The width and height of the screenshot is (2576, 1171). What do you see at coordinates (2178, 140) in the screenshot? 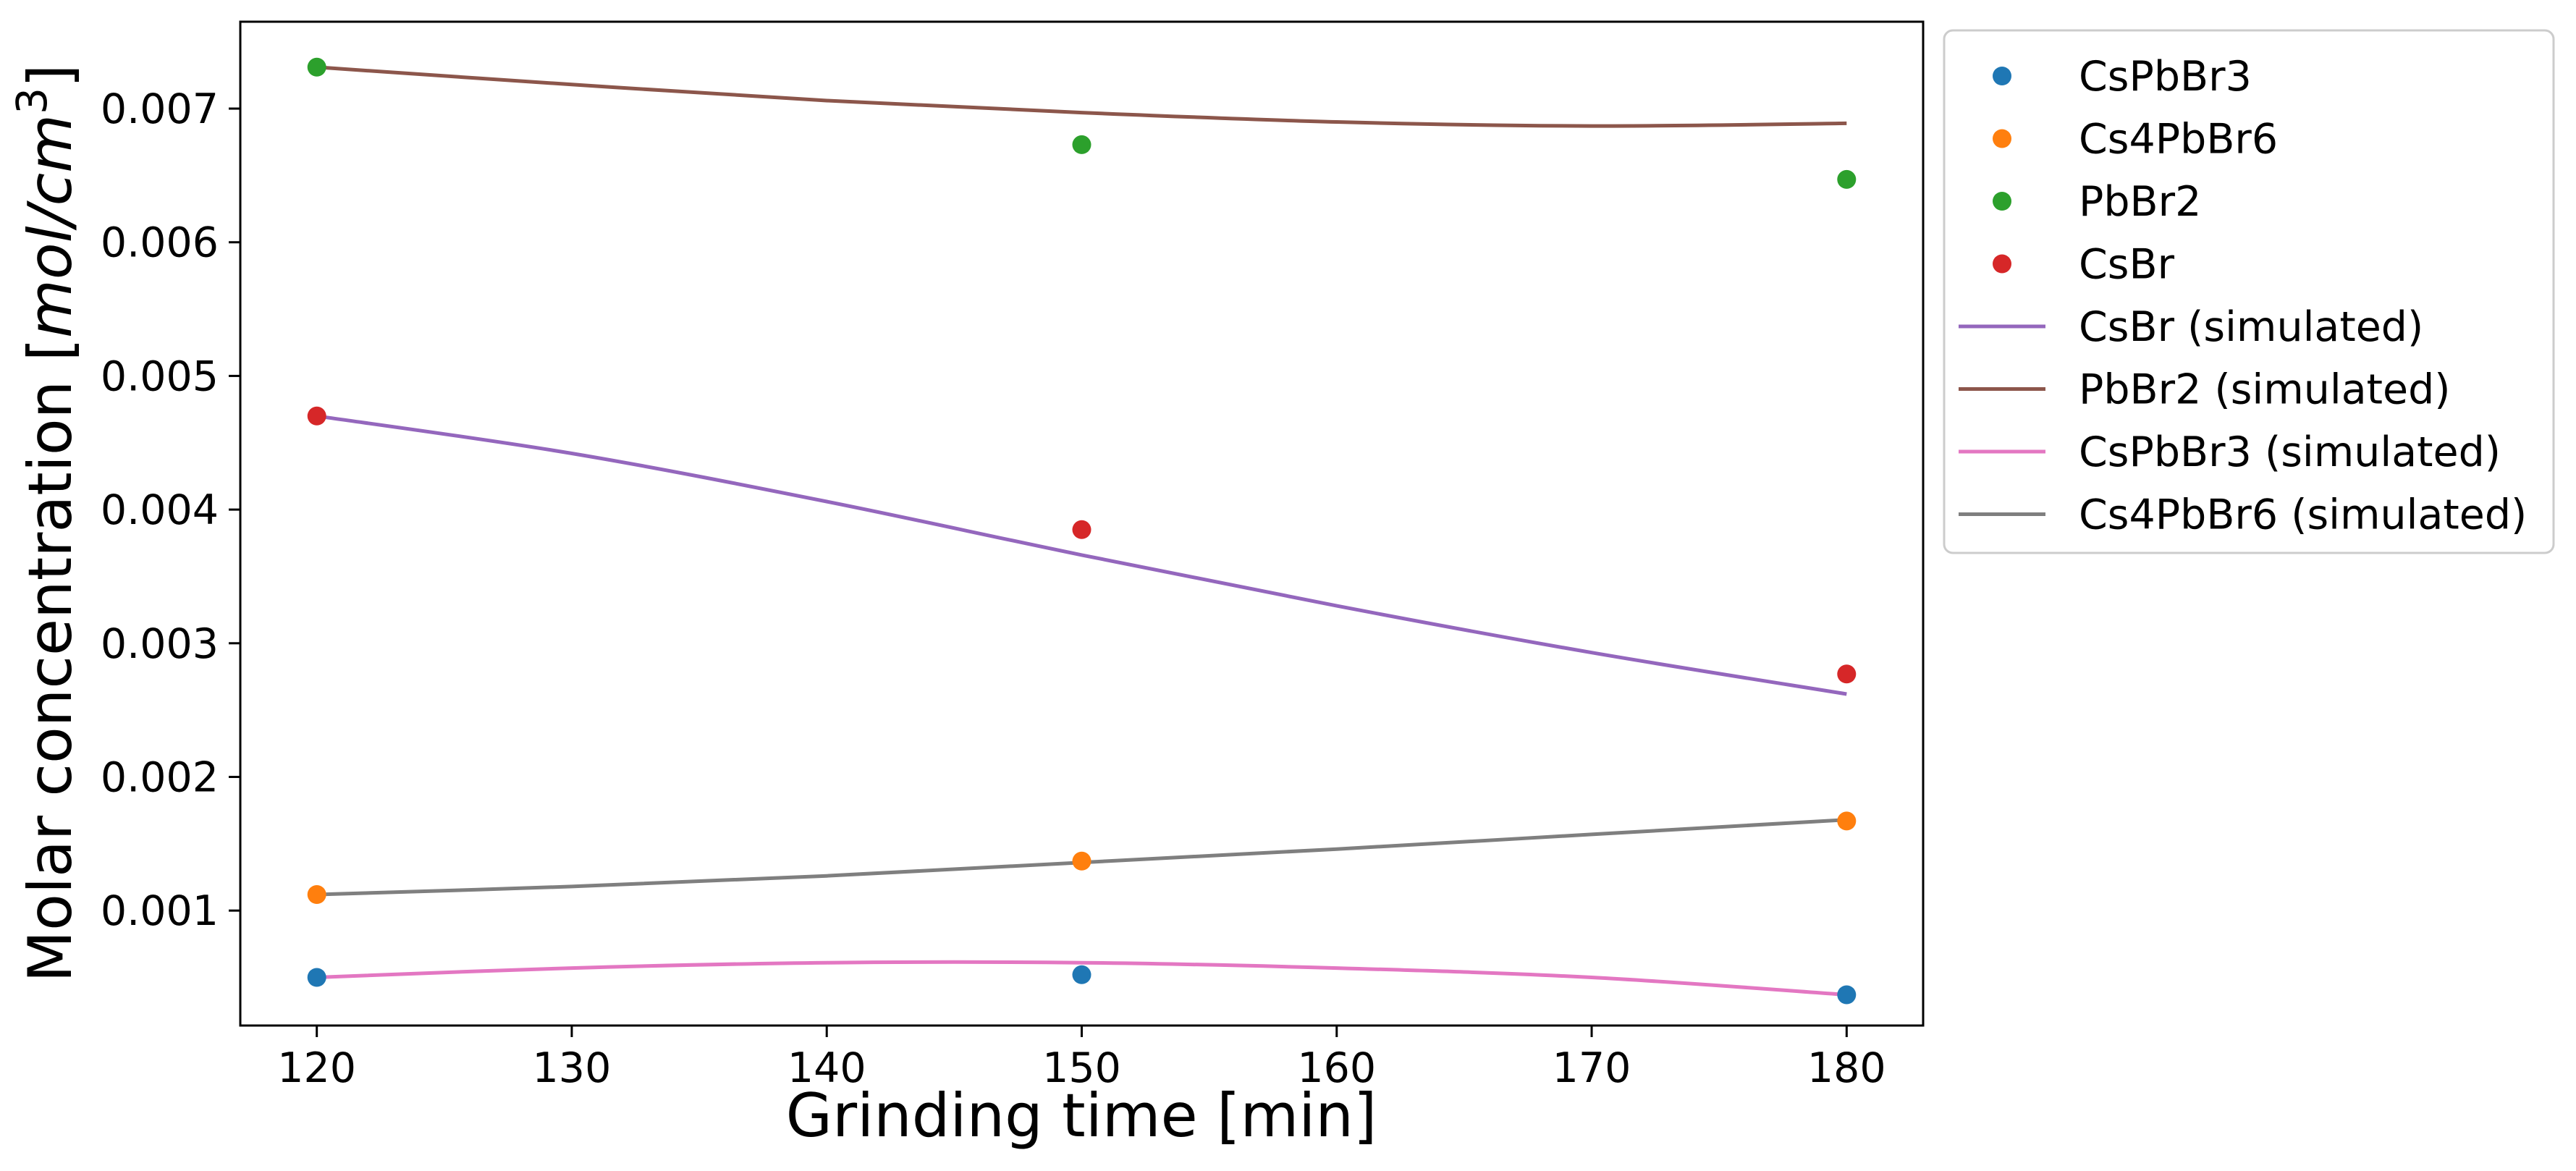
I see `legend-label-cs4pbbr6: Cs4PbBr6` at bounding box center [2178, 140].